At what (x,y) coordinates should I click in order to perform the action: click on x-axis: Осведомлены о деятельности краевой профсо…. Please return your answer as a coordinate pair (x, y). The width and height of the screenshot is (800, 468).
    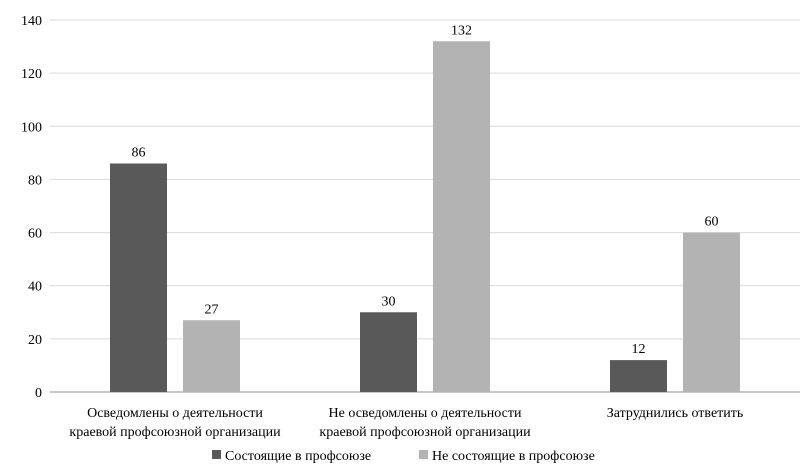
    Looking at the image, I should click on (406, 423).